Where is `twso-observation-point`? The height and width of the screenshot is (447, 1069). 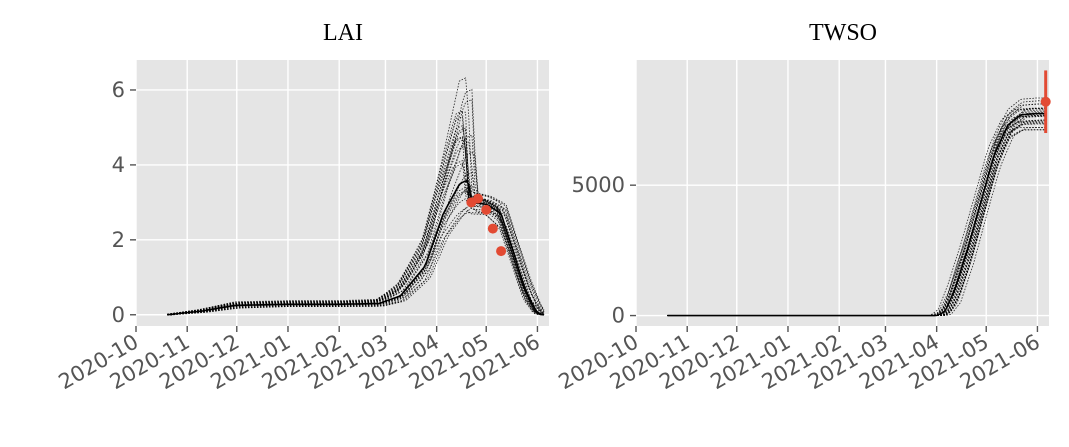 twso-observation-point is located at coordinates (1045, 101).